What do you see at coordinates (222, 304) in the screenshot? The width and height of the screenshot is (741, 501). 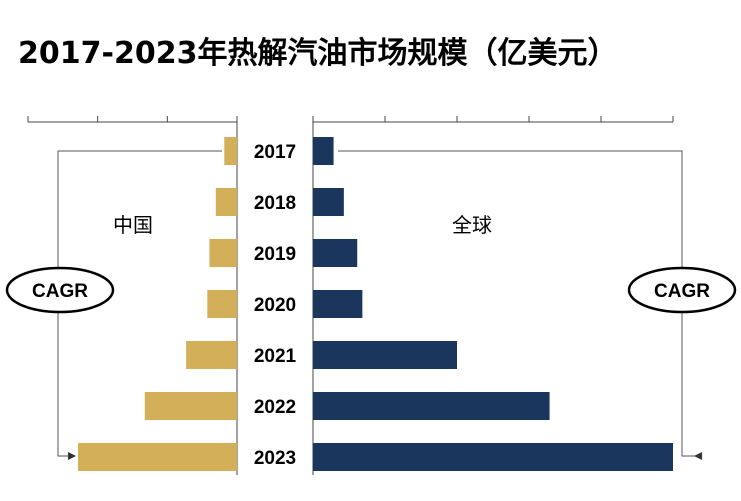 I see `bar-china-2020` at bounding box center [222, 304].